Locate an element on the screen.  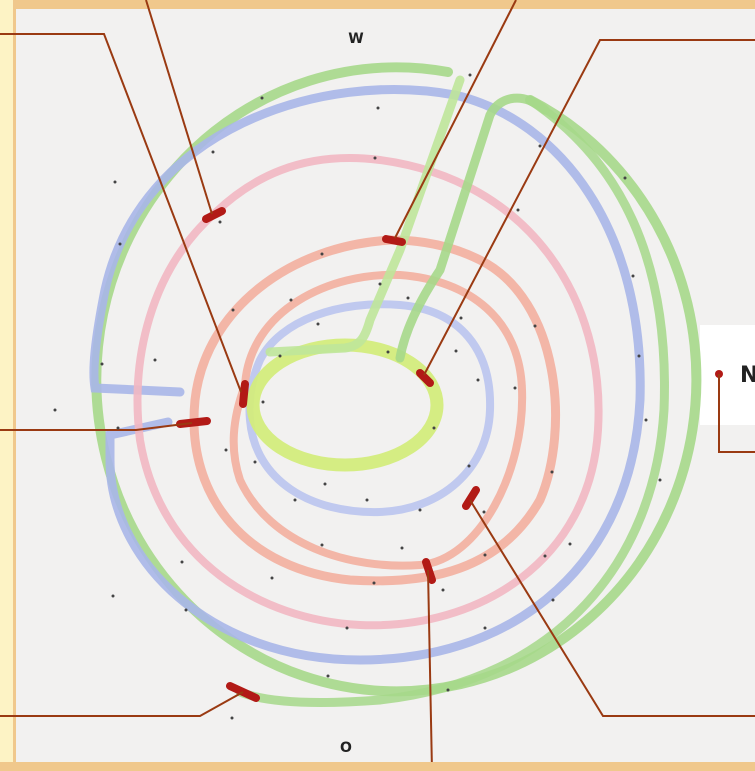
corridor-green-left is located at coordinates (365, 216).